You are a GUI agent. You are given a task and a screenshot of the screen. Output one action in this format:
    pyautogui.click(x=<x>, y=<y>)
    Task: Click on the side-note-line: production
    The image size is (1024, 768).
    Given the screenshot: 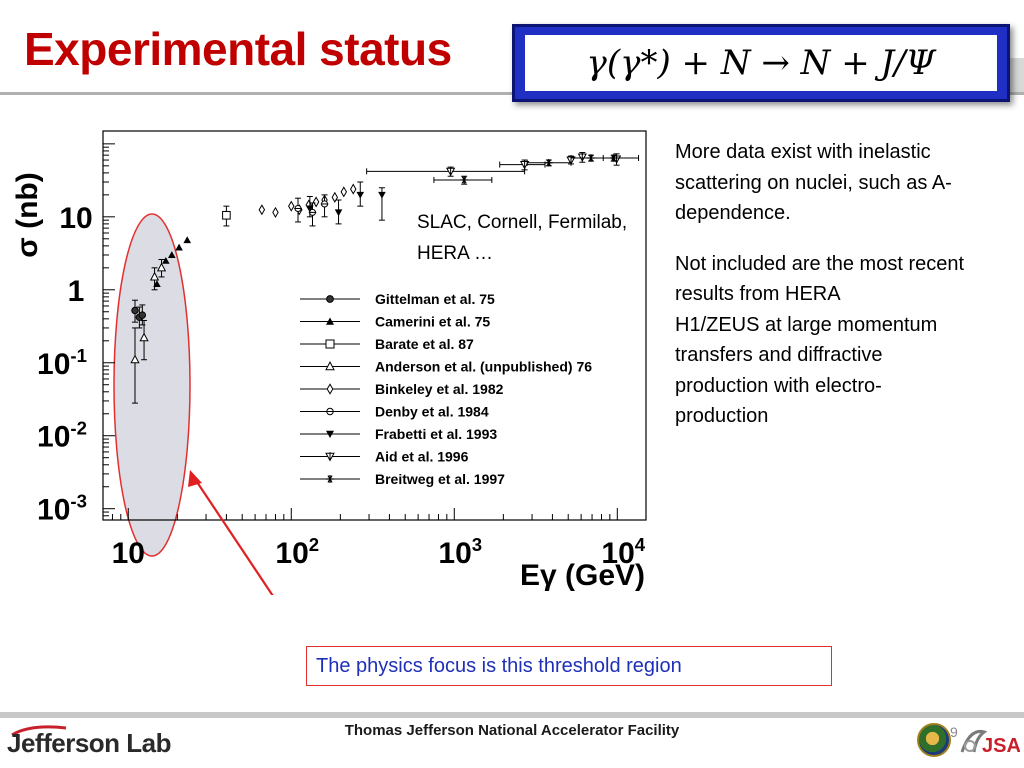 What is the action you would take?
    pyautogui.click(x=722, y=416)
    